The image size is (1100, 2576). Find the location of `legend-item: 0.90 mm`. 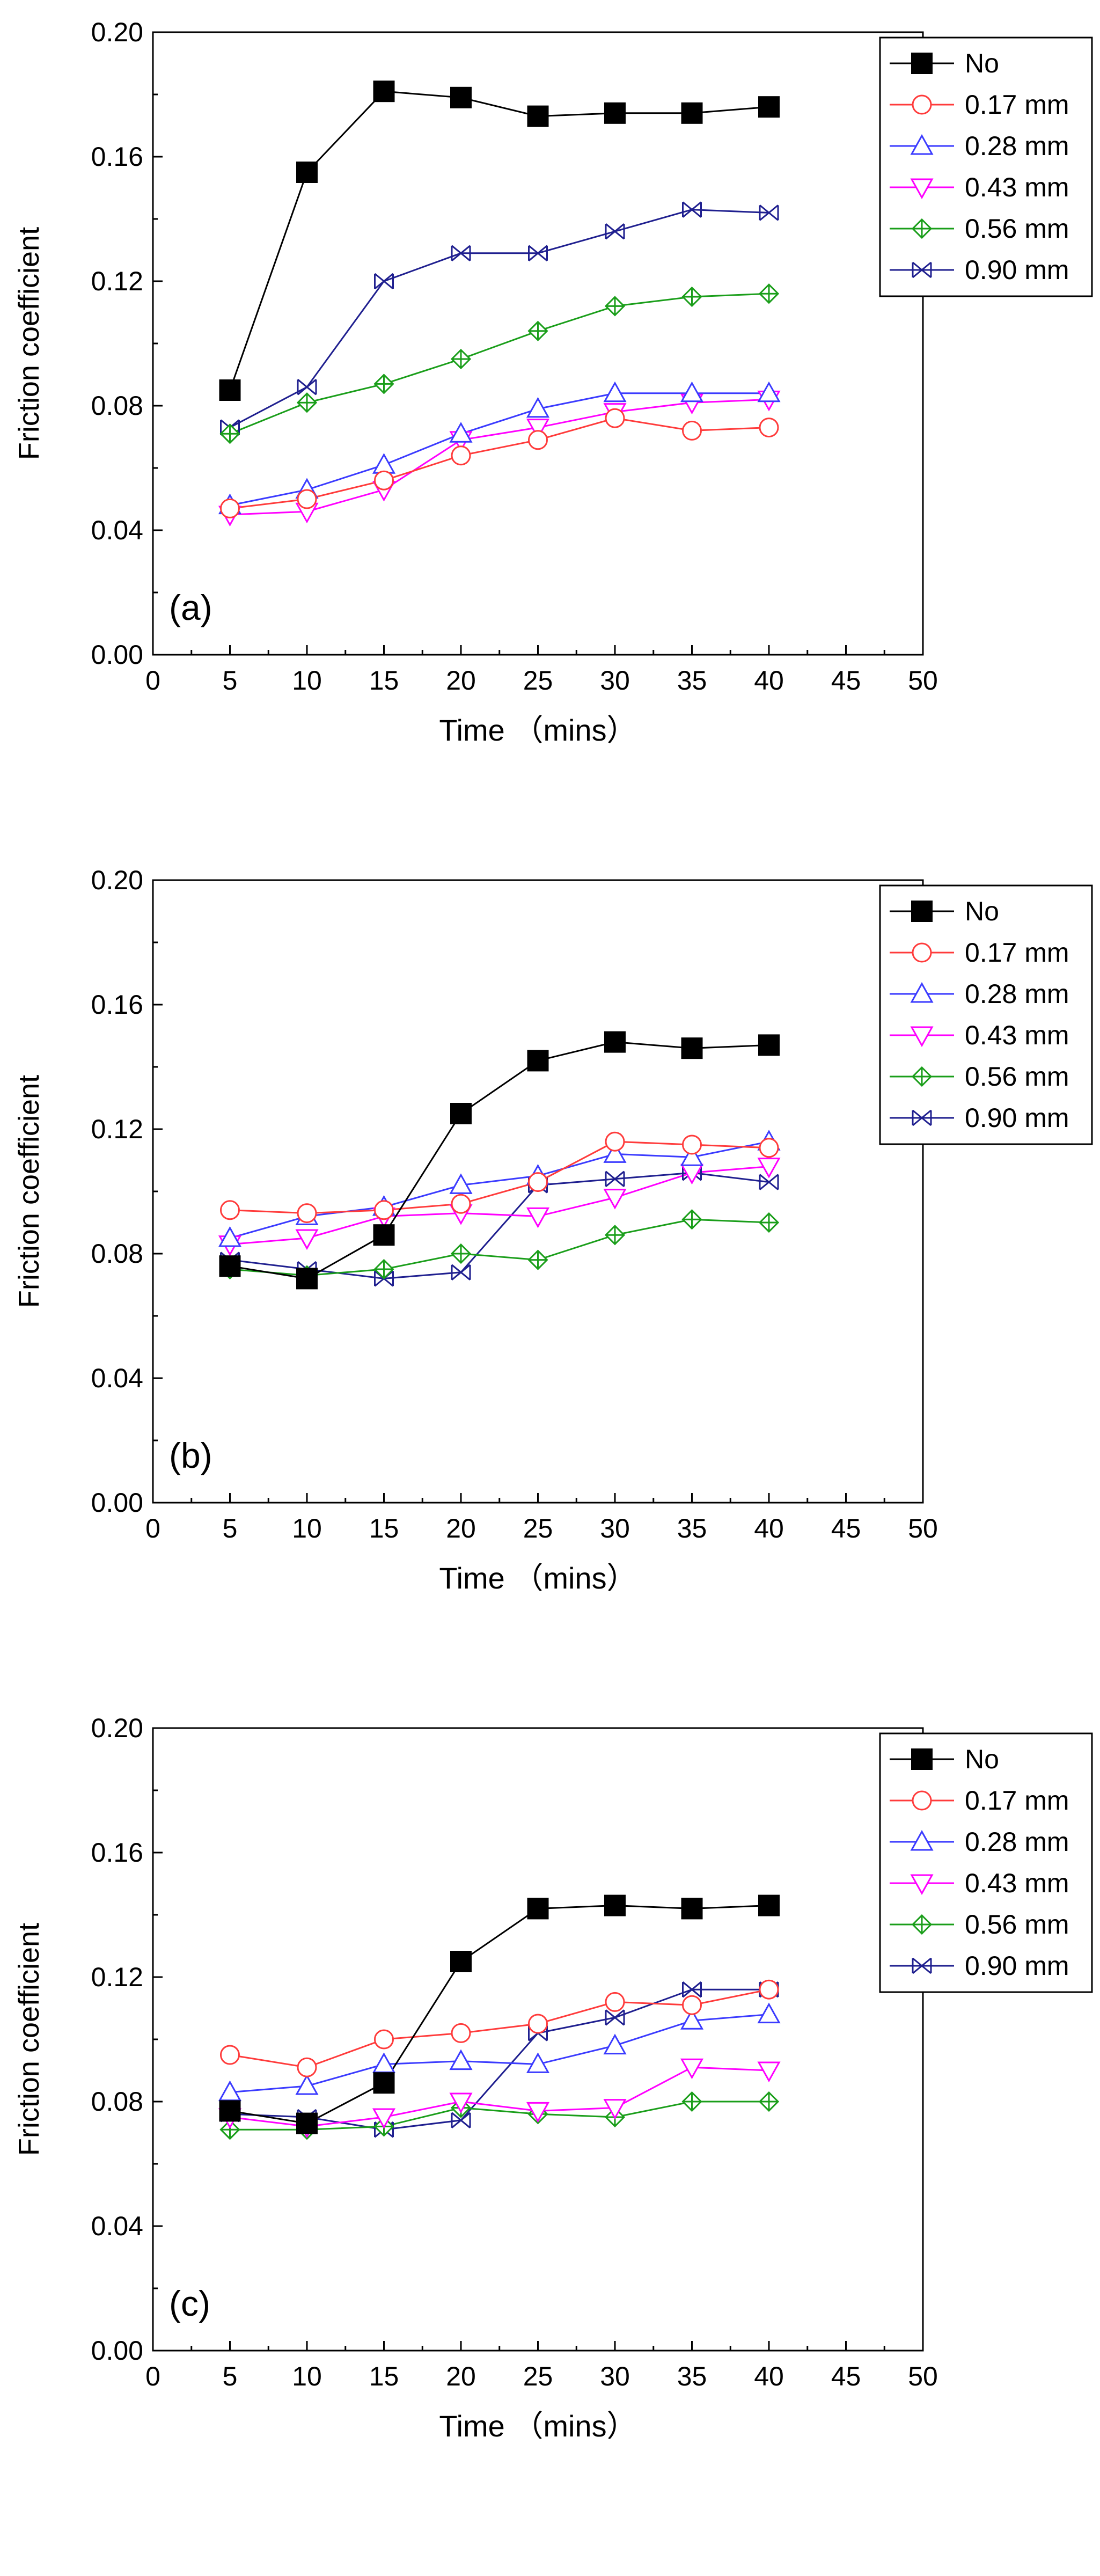

legend-item: 0.90 mm is located at coordinates (979, 1966).